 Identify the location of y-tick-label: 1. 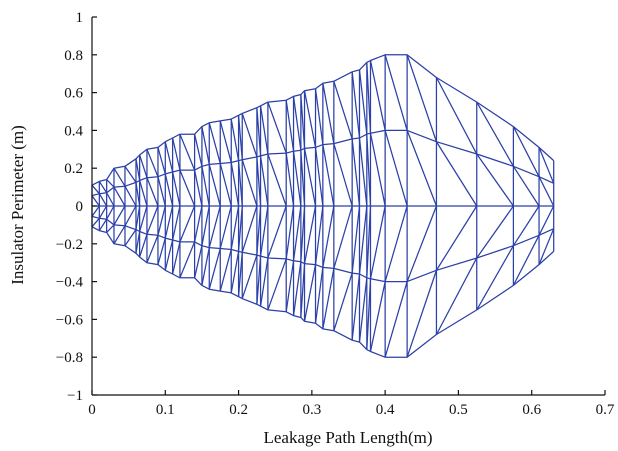
(80, 18).